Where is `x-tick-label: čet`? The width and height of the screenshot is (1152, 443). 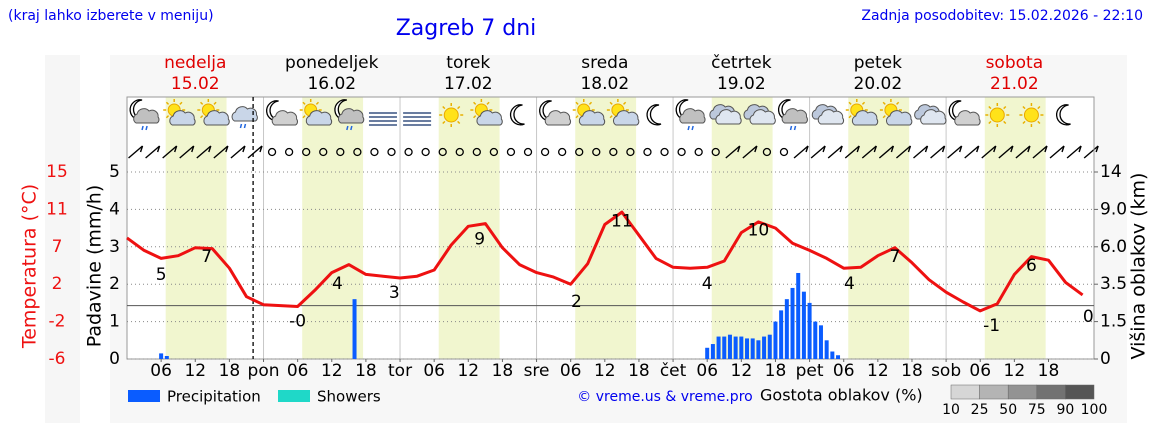 x-tick-label: čet is located at coordinates (673, 371).